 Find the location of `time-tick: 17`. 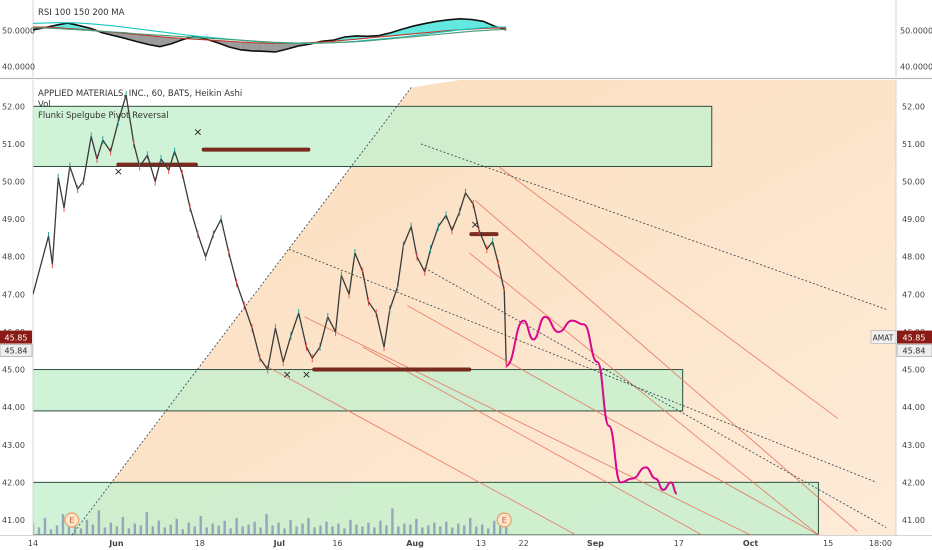

time-tick: 17 is located at coordinates (679, 543).